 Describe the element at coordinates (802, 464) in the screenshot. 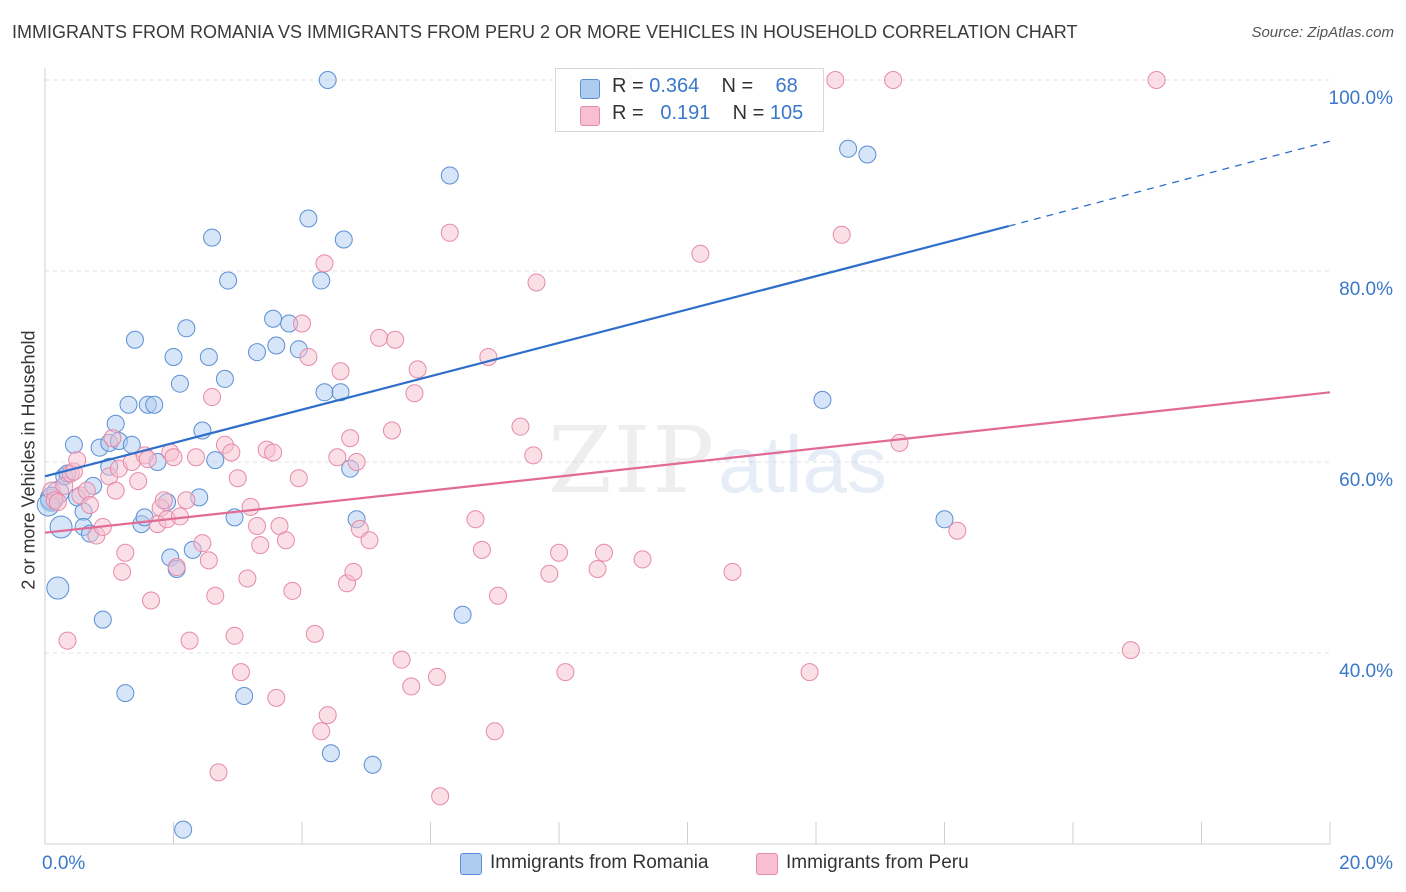

I see `watermark-atlas: atlas` at that location.